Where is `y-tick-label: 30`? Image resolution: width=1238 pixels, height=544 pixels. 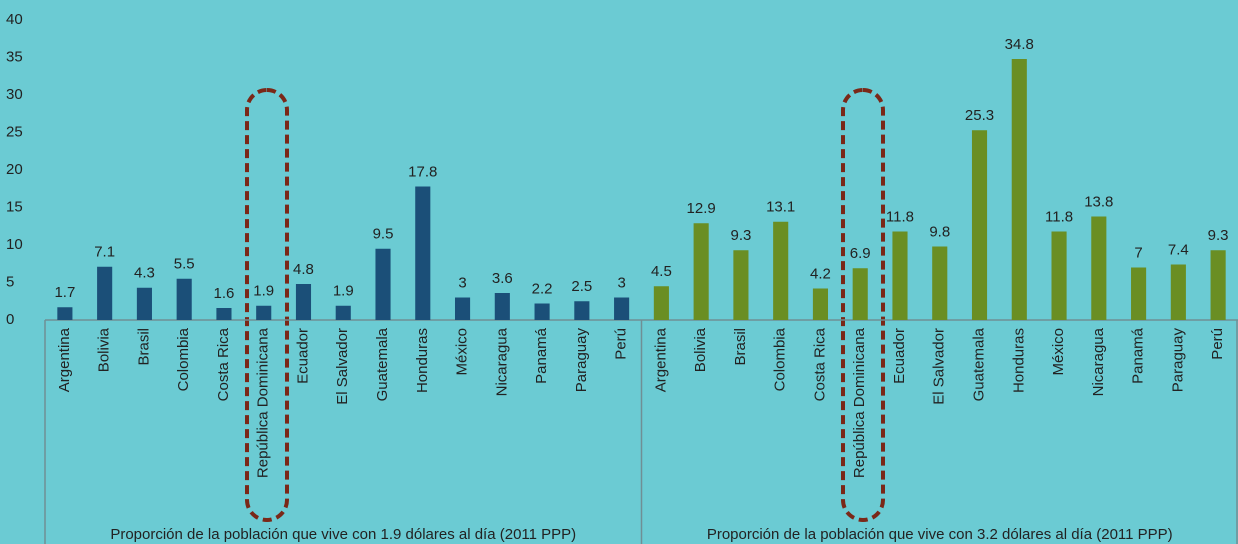
y-tick-label: 30 is located at coordinates (14, 94).